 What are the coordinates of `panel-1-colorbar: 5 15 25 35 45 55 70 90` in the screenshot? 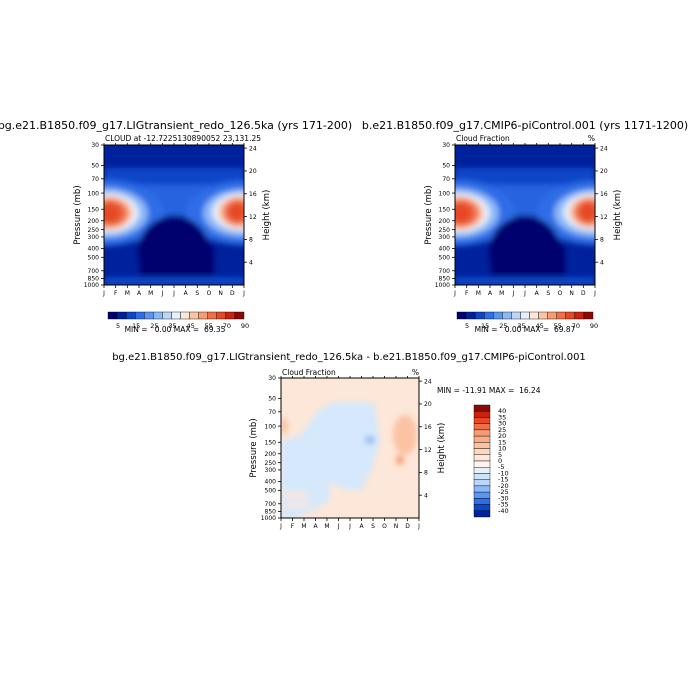 It's located at (178, 320).